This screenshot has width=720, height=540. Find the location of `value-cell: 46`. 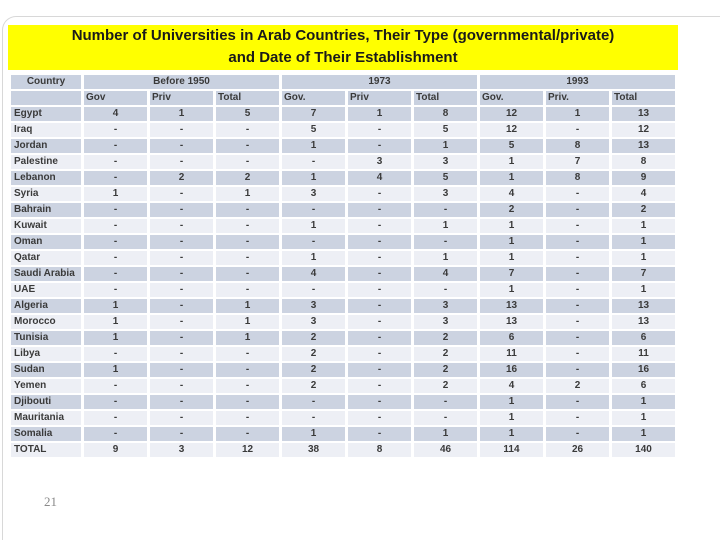

value-cell: 46 is located at coordinates (445, 450).